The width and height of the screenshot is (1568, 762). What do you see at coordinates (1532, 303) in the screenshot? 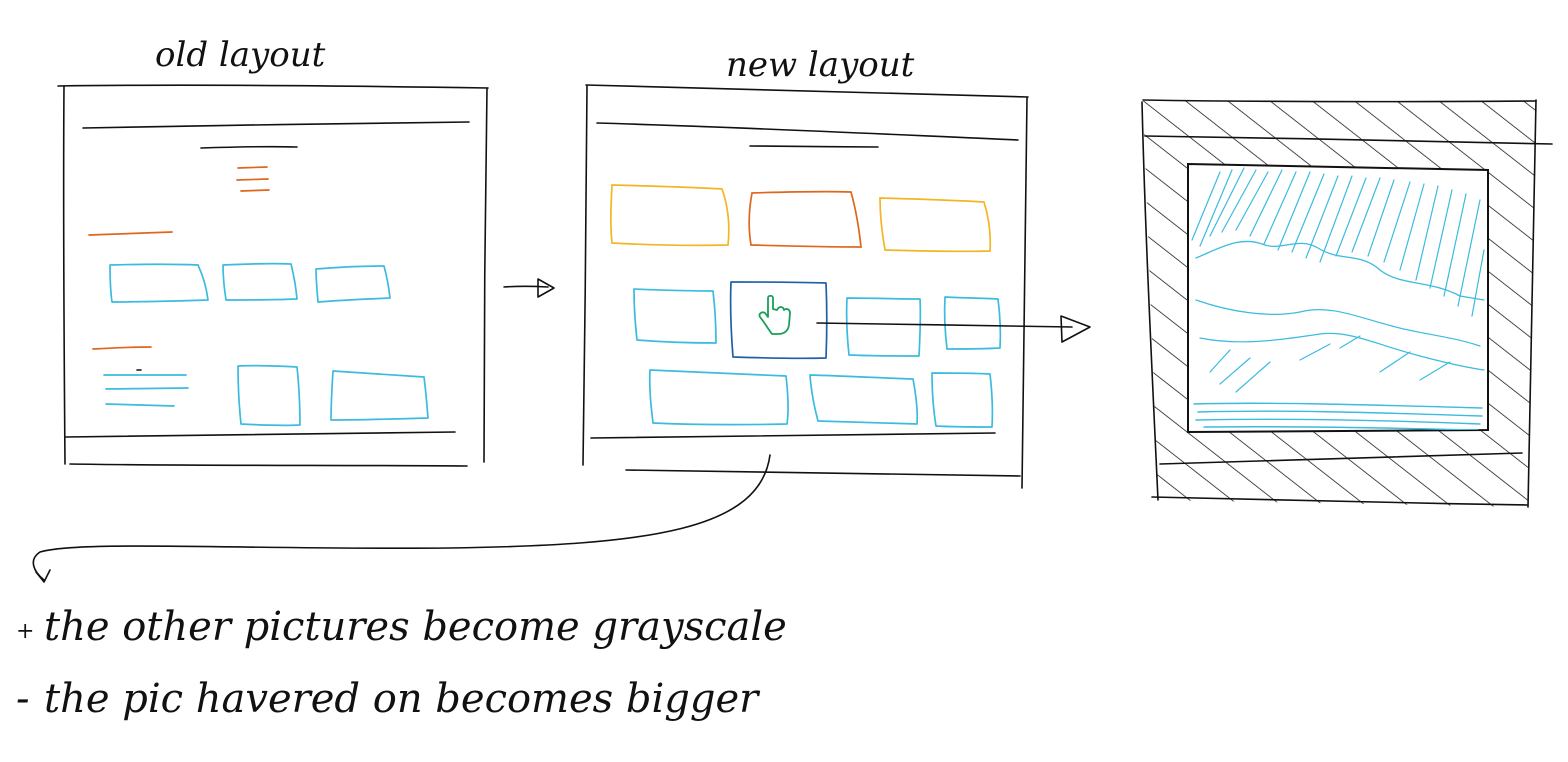
I see `overlay-frame-right` at bounding box center [1532, 303].